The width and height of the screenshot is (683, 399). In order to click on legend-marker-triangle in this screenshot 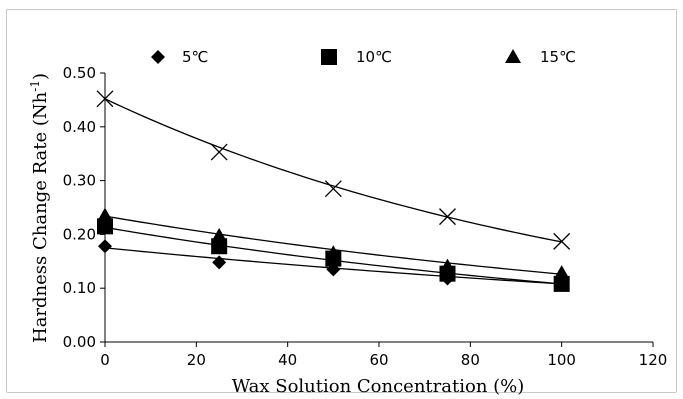, I will do `click(513, 56)`.